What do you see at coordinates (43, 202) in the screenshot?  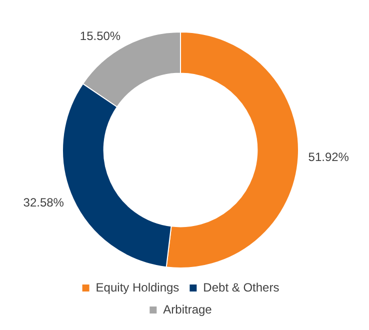 I see `data-label: 32.58%` at bounding box center [43, 202].